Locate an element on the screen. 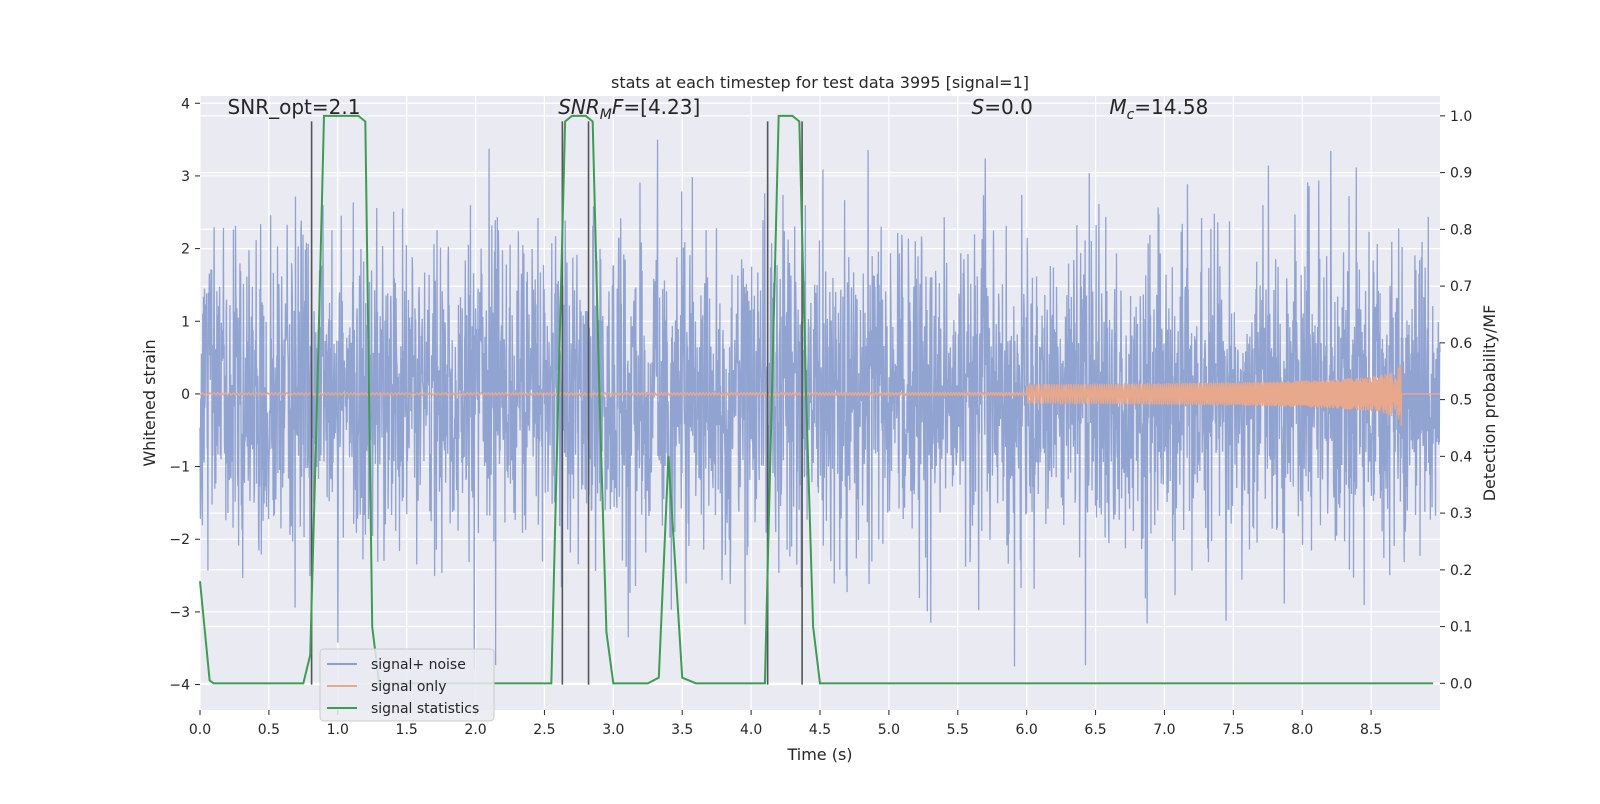 This screenshot has width=1600, height=804. y2-axis-label: Detection probability/MF is located at coordinates (1489, 403).